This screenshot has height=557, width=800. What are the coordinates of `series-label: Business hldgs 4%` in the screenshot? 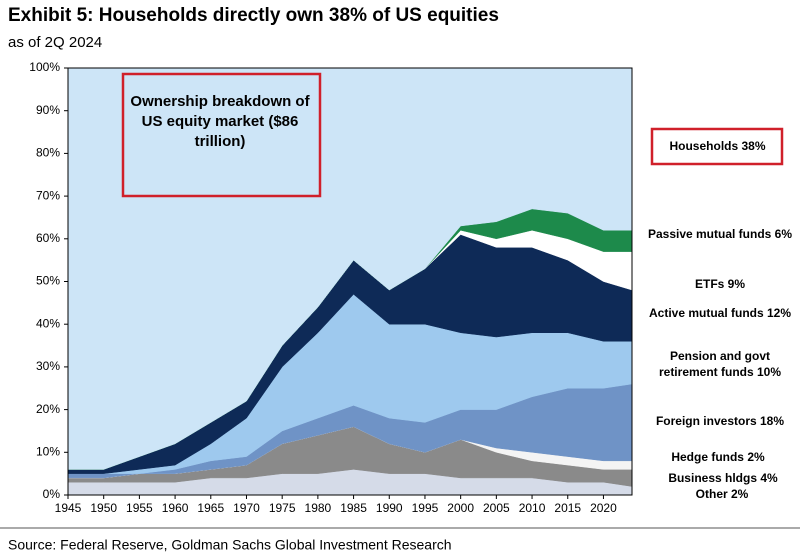 It's located at (723, 478).